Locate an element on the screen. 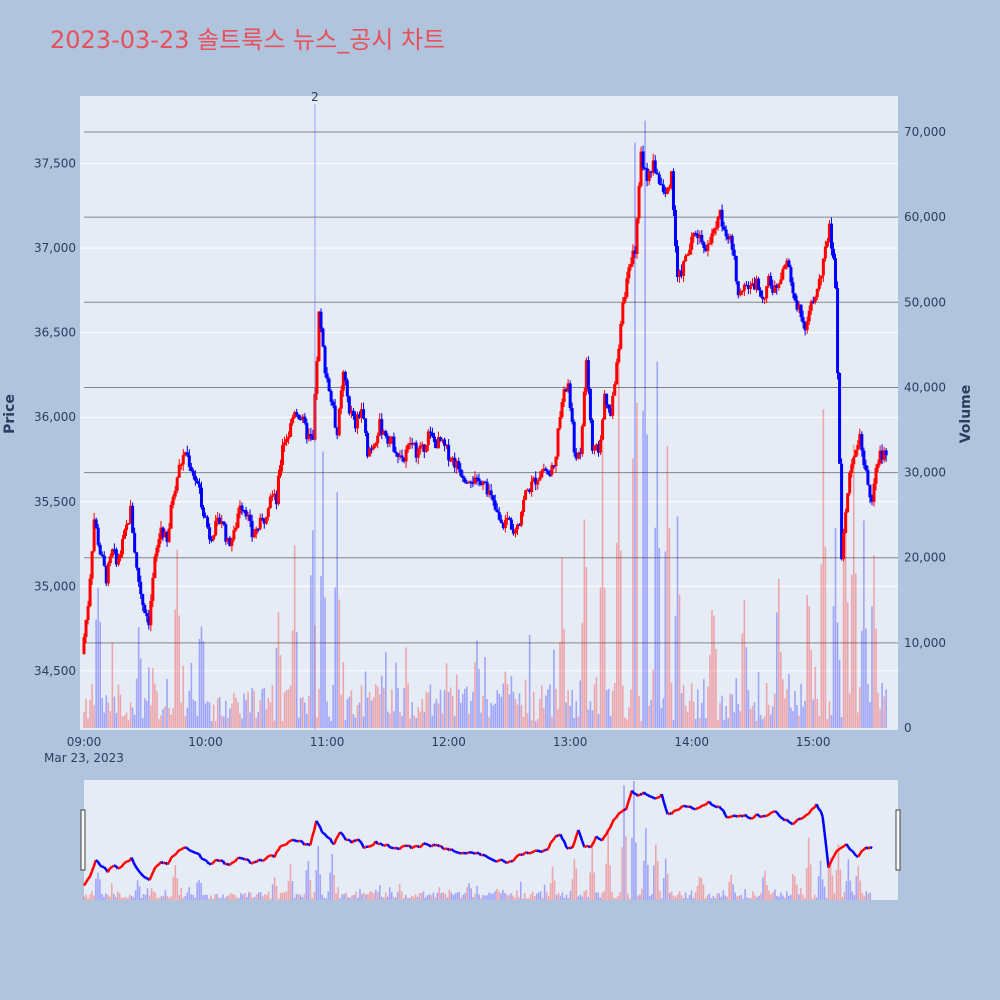 This screenshot has height=1000, width=1000. range-slider is located at coordinates (490, 840).